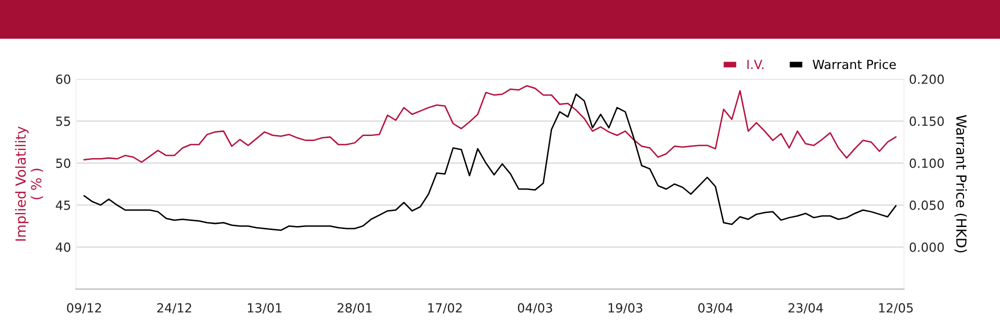 The height and width of the screenshot is (324, 1000). I want to click on x-tick-label: 09/12, so click(84, 308).